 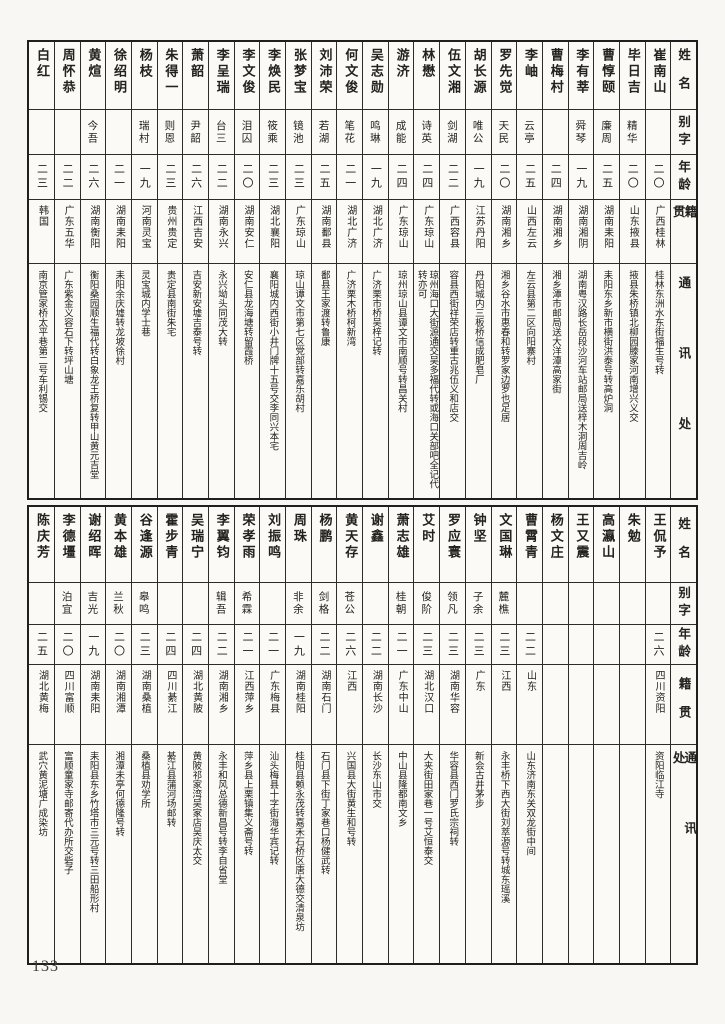 What do you see at coordinates (632, 705) in the screenshot?
I see `cell-origin` at bounding box center [632, 705].